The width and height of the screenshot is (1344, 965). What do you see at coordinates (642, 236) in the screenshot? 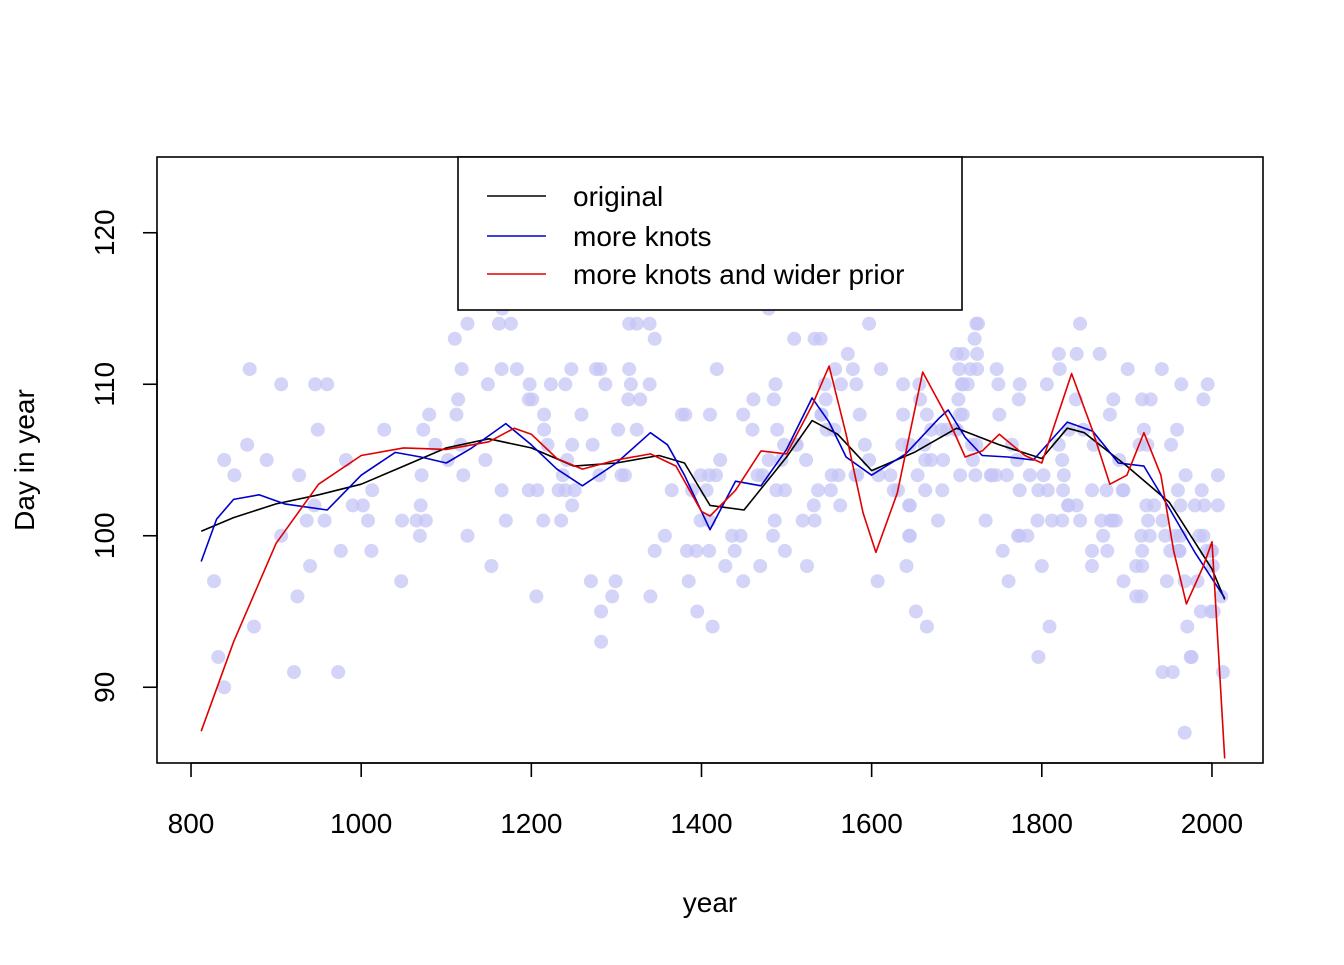
I see `legend-label-more-knots: more knots` at bounding box center [642, 236].